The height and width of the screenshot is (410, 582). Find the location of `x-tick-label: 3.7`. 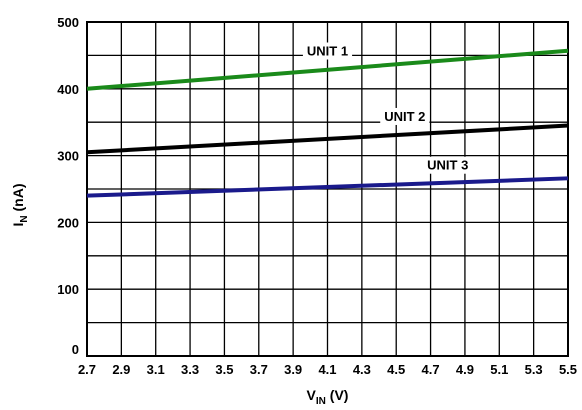

x-tick-label: 3.7 is located at coordinates (259, 369).